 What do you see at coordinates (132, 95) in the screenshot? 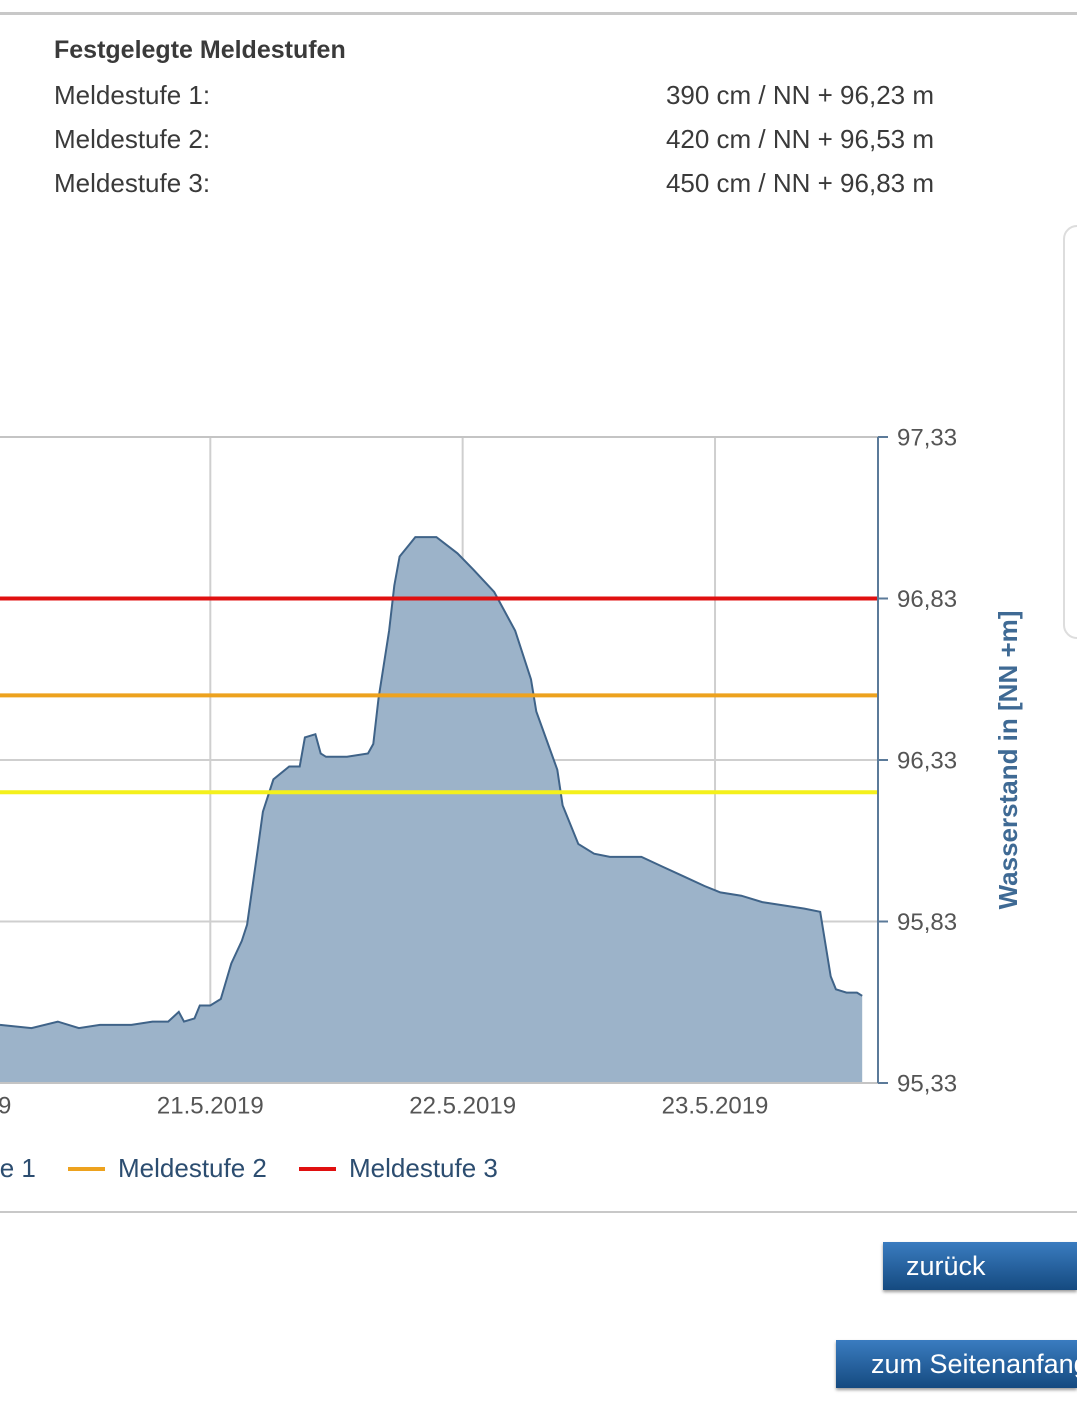
I see `level-label: Meldestufe 1:` at bounding box center [132, 95].